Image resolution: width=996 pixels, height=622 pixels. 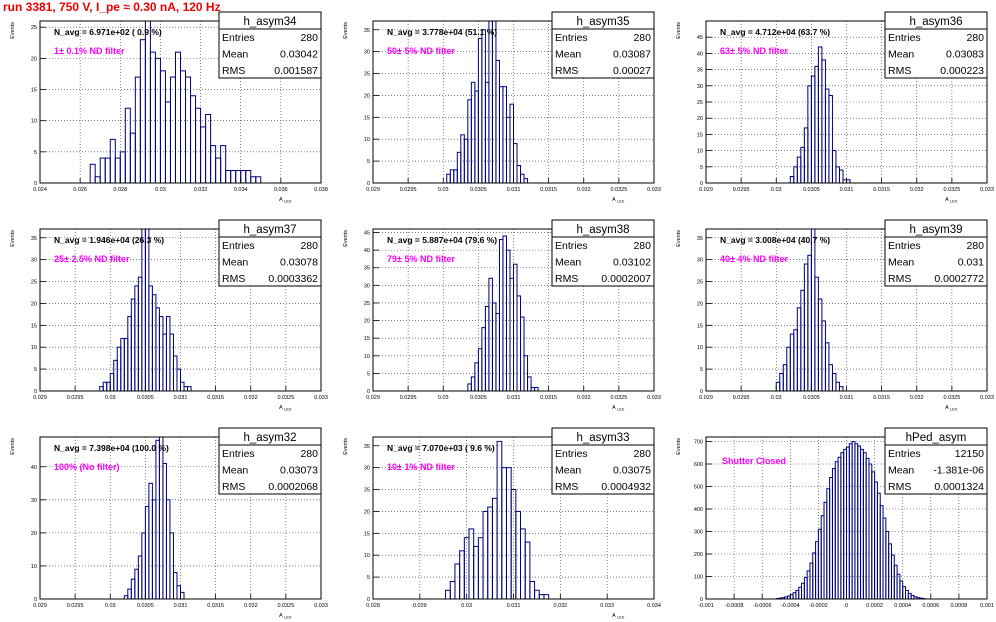 What do you see at coordinates (296, 71) in the screenshot?
I see `stats-rms-value: 0.001587` at bounding box center [296, 71].